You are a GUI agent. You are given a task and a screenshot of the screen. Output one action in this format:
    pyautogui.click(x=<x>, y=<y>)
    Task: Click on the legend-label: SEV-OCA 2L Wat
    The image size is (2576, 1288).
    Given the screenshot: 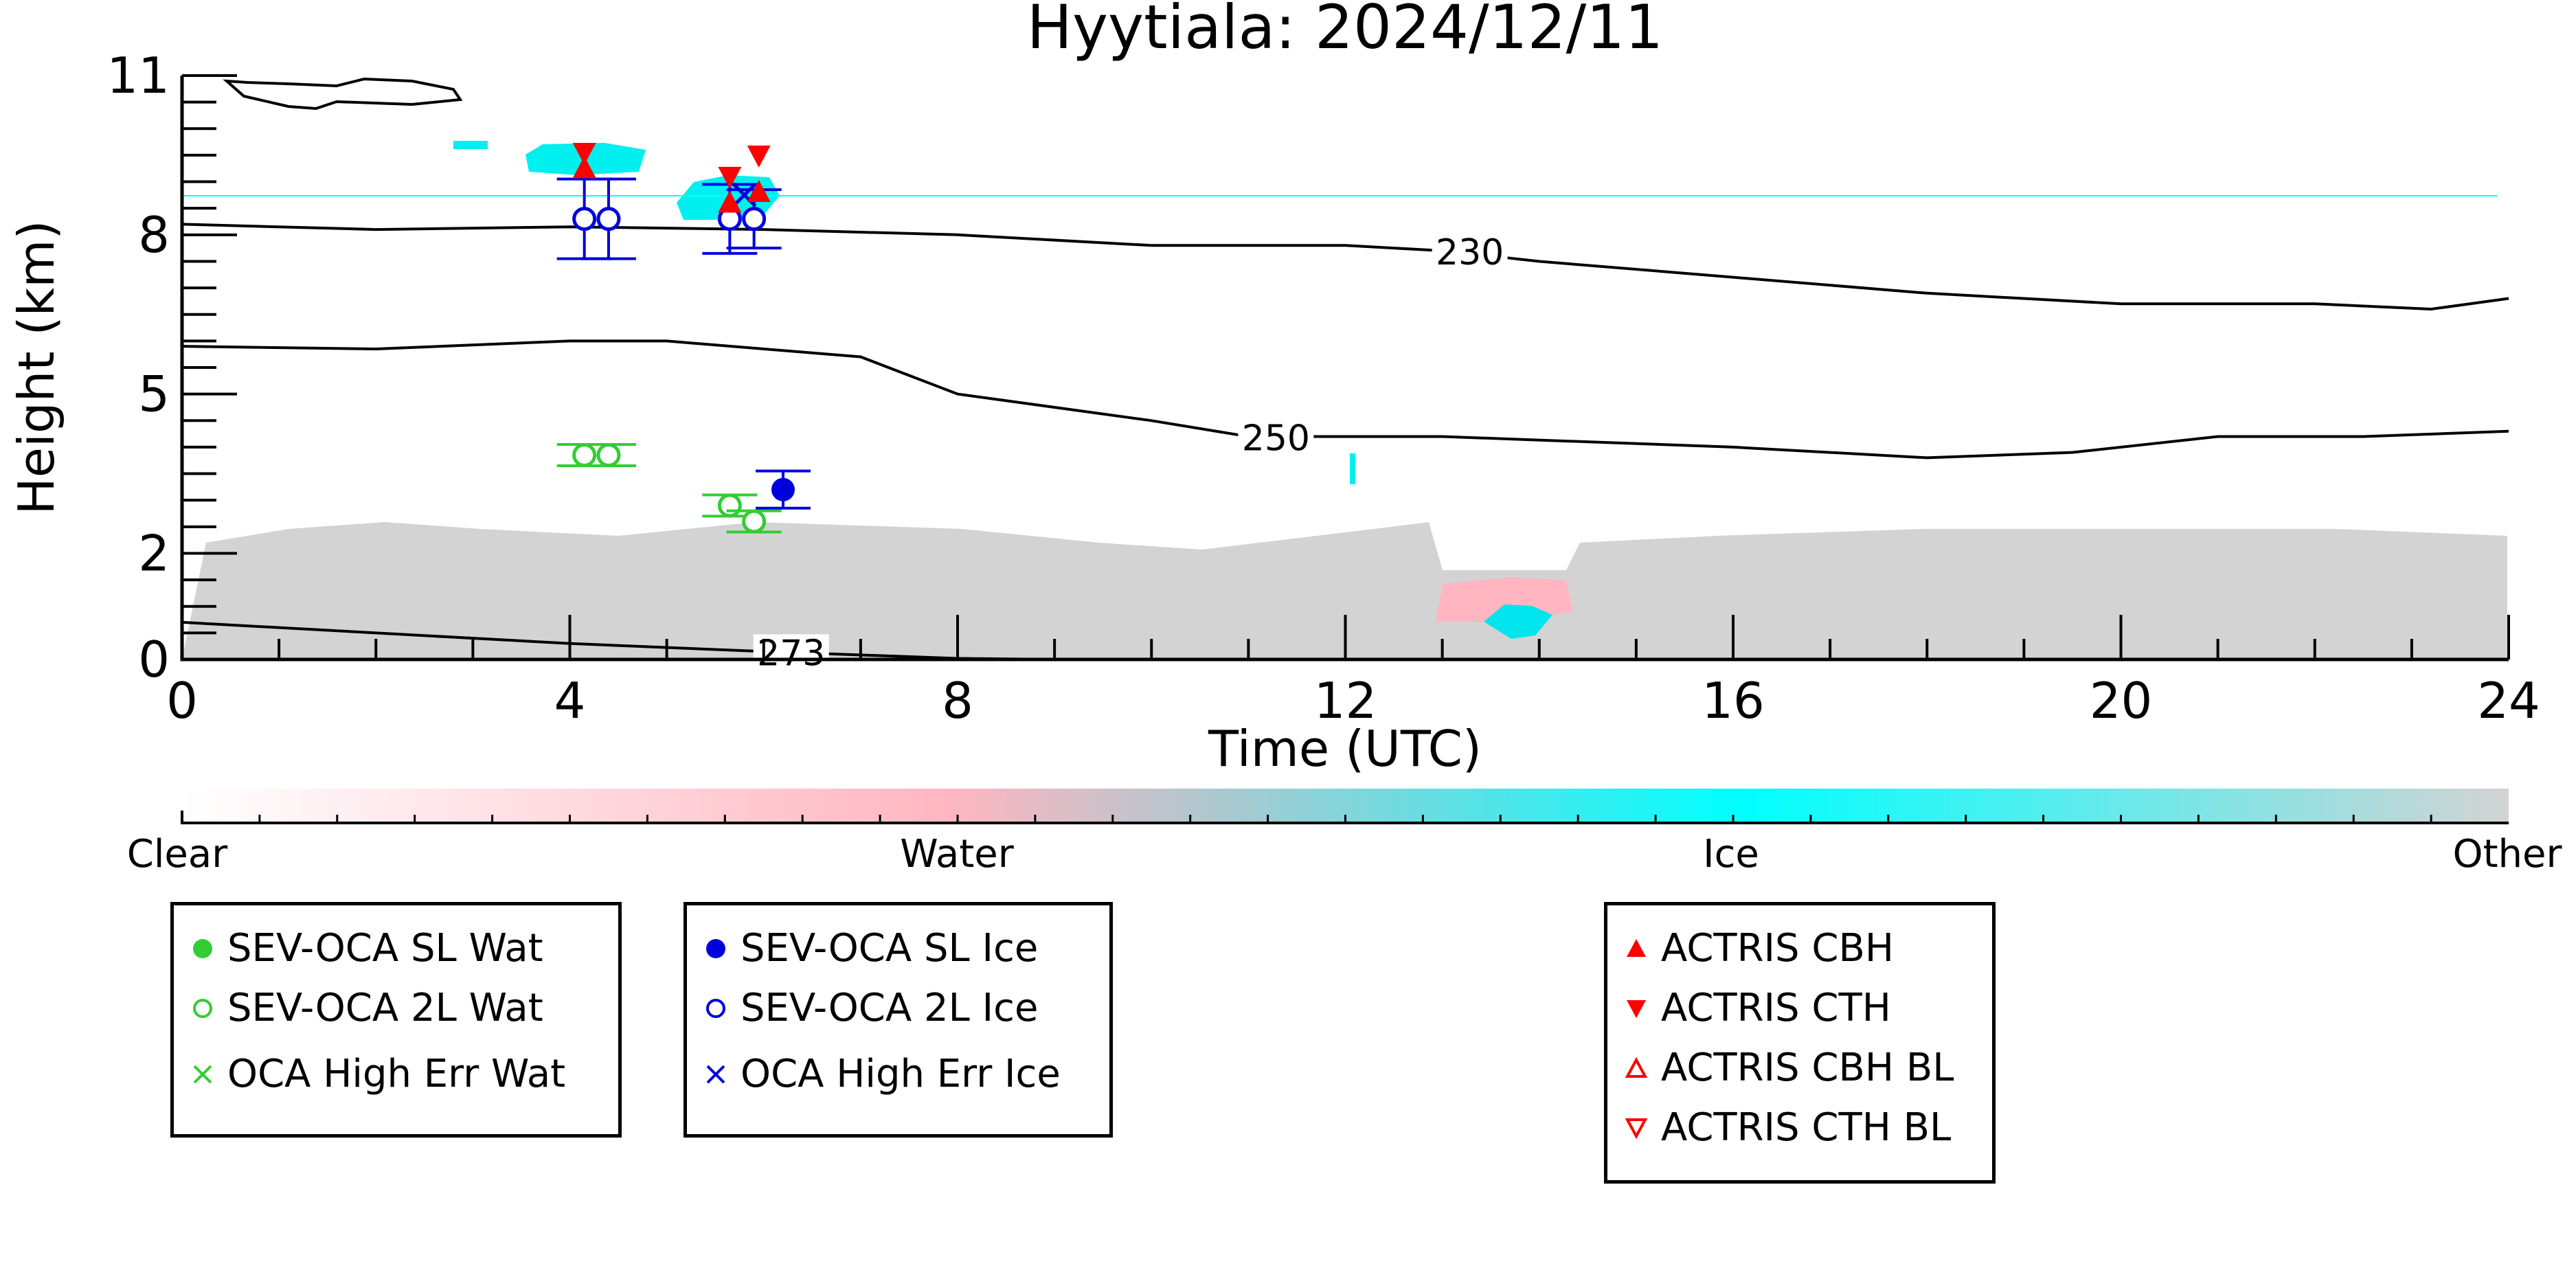 What is the action you would take?
    pyautogui.click(x=385, y=1008)
    